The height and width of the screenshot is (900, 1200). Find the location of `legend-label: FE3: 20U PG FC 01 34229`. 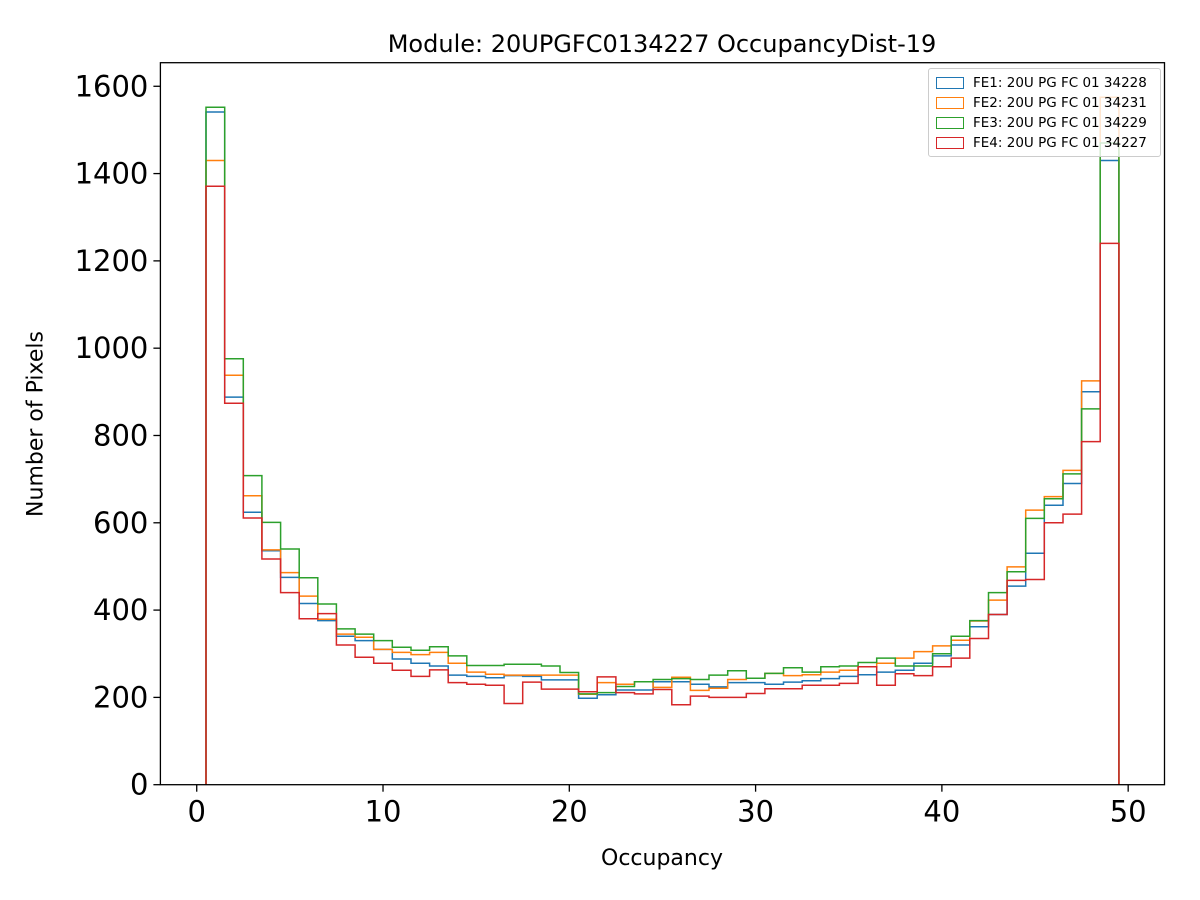

legend-label: FE3: 20U PG FC 01 34229 is located at coordinates (1060, 122).